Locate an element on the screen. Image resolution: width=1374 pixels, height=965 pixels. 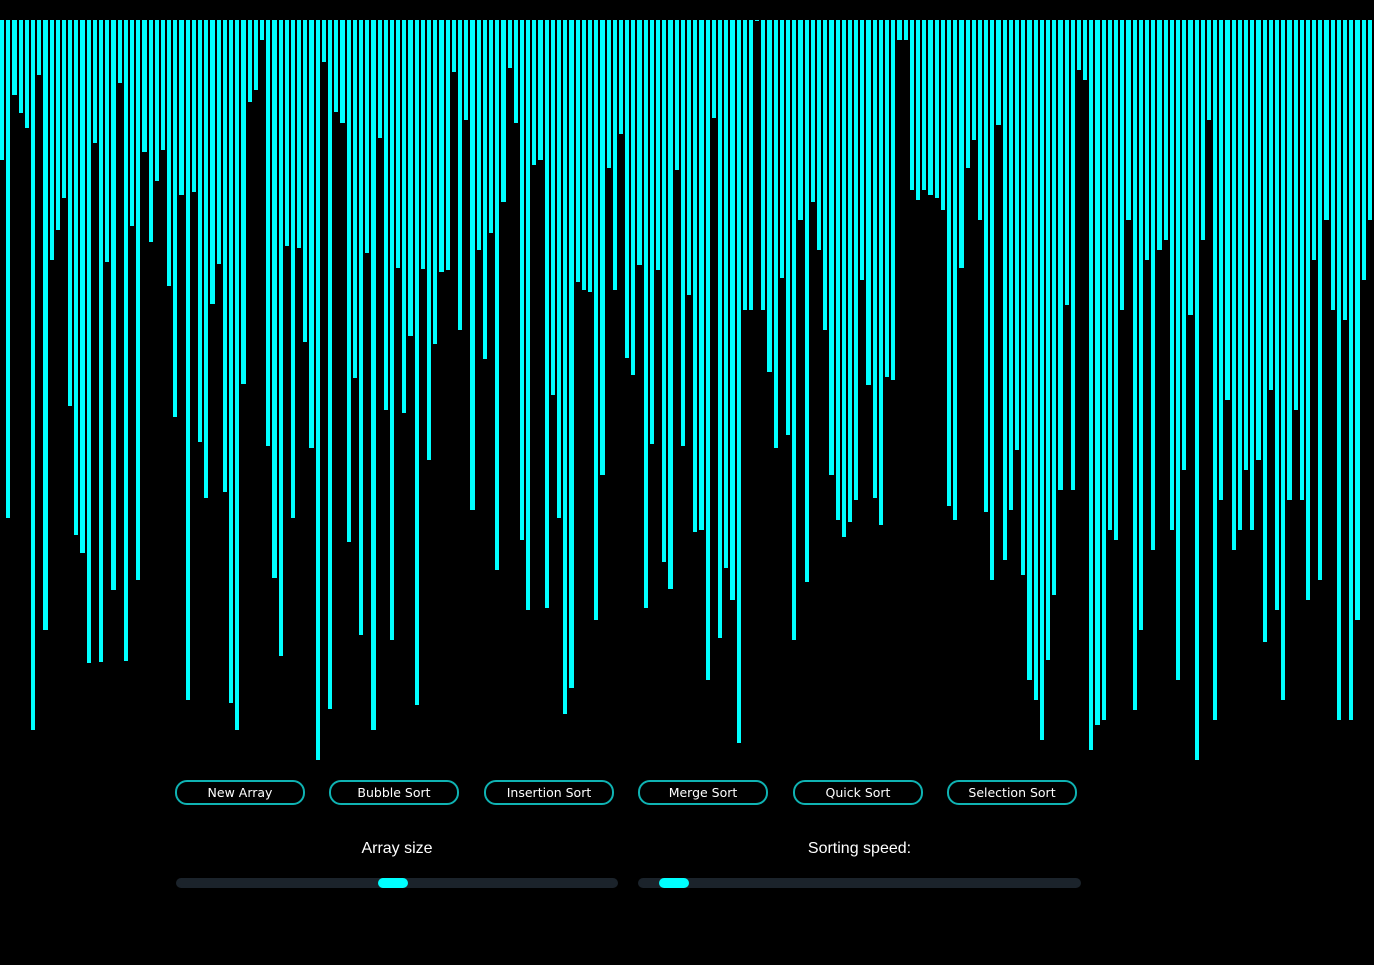
array-size-slider-thumb is located at coordinates (392, 883).